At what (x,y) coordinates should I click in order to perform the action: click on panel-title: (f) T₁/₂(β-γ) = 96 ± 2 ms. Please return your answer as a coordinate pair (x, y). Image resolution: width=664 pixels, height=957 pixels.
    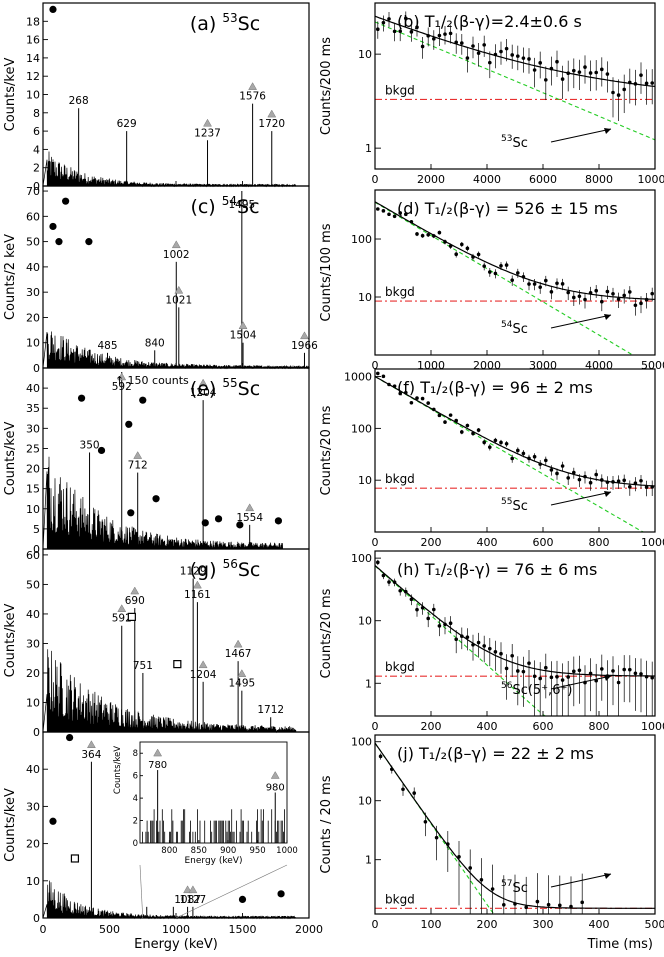
    Looking at the image, I should click on (495, 387).